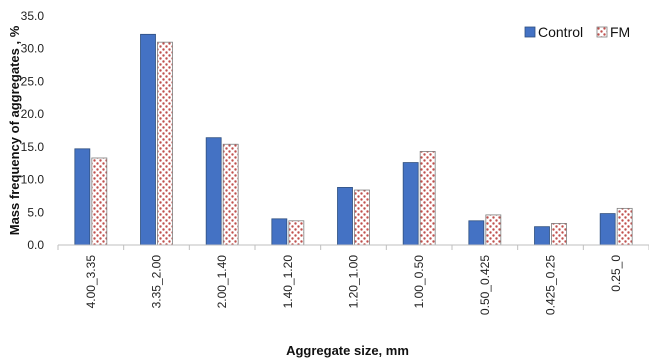 Image resolution: width=649 pixels, height=362 pixels. What do you see at coordinates (14, 130) in the screenshot?
I see `y-axis-title: Mass frequency of aggregates , %` at bounding box center [14, 130].